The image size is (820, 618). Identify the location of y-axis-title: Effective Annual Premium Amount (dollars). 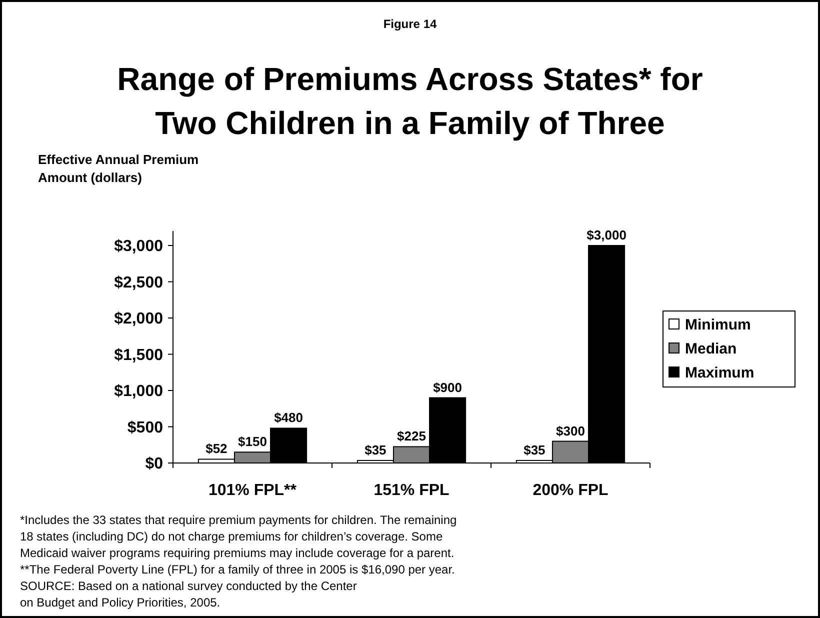
(118, 168).